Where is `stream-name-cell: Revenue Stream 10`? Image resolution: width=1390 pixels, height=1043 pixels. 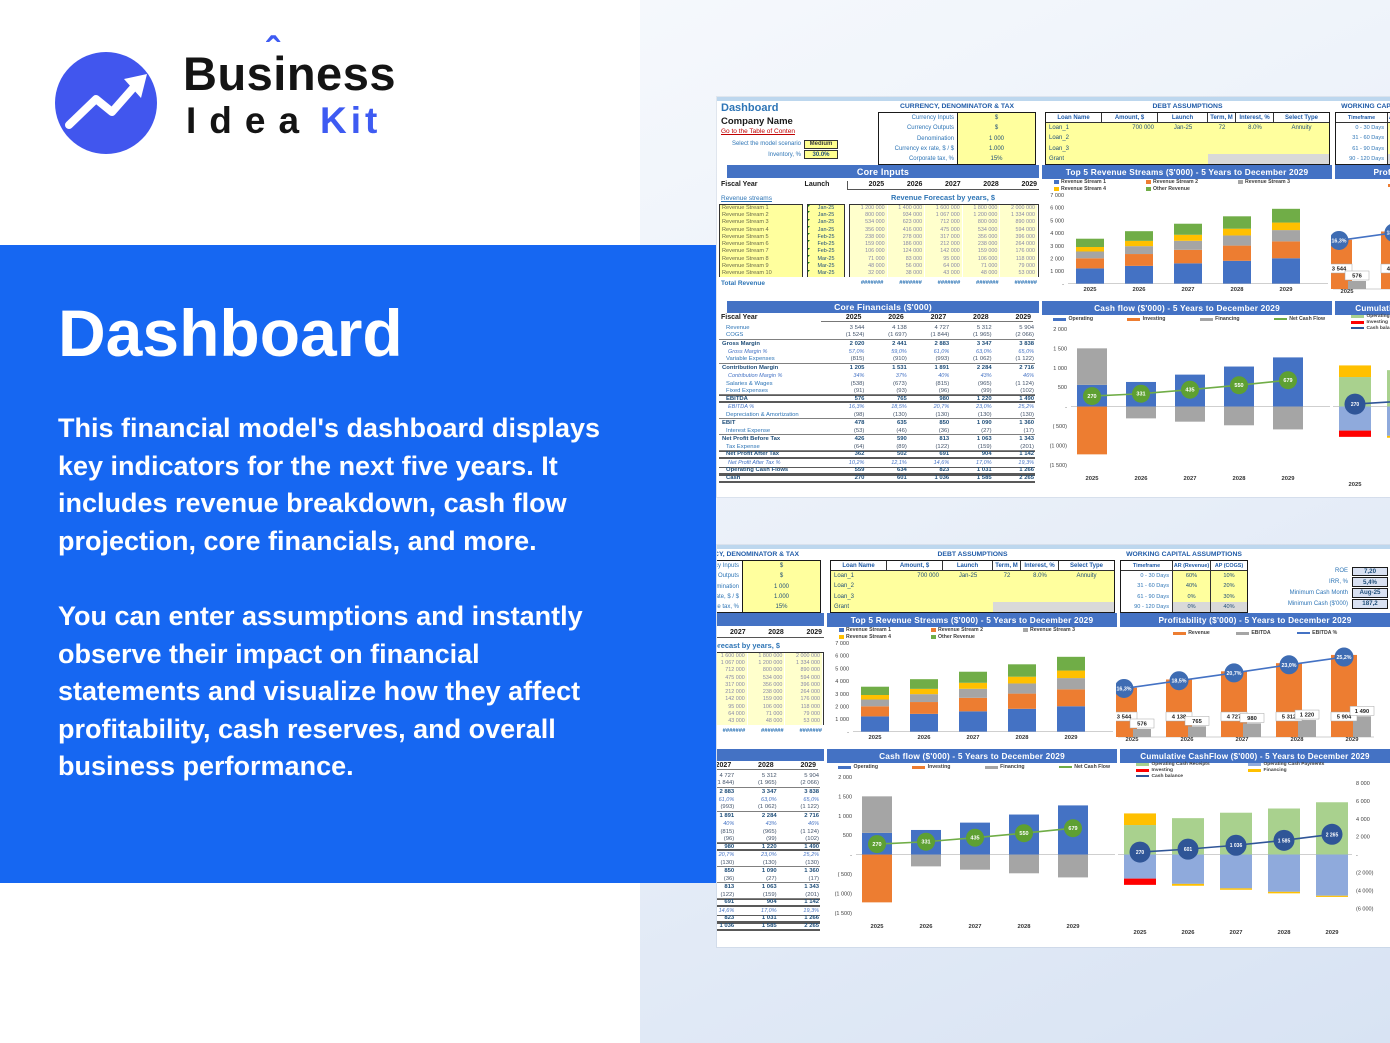
stream-name-cell: Revenue Stream 10 is located at coordinates (761, 273).